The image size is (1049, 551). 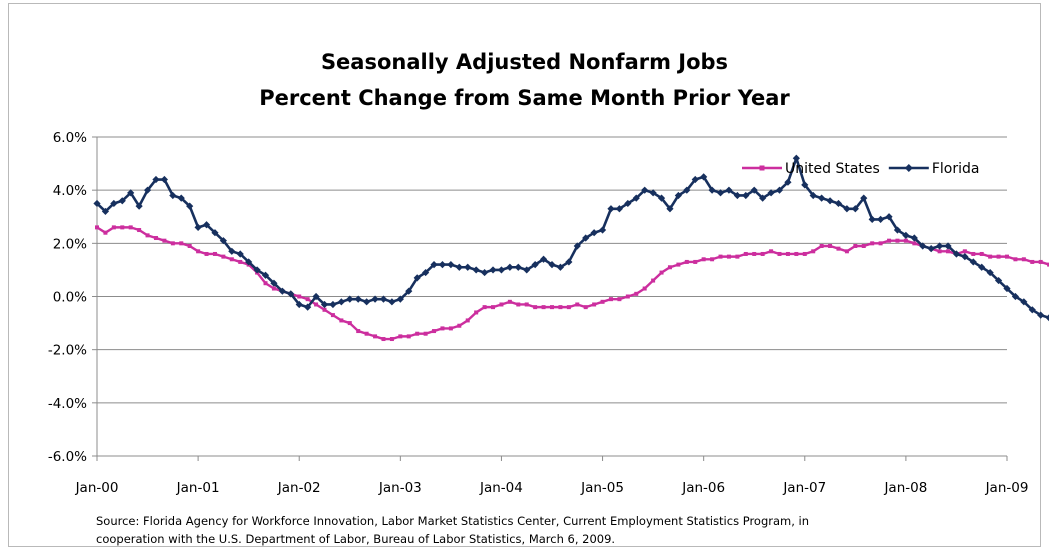 I want to click on x-tick-label: Jan-04, so click(x=501, y=488).